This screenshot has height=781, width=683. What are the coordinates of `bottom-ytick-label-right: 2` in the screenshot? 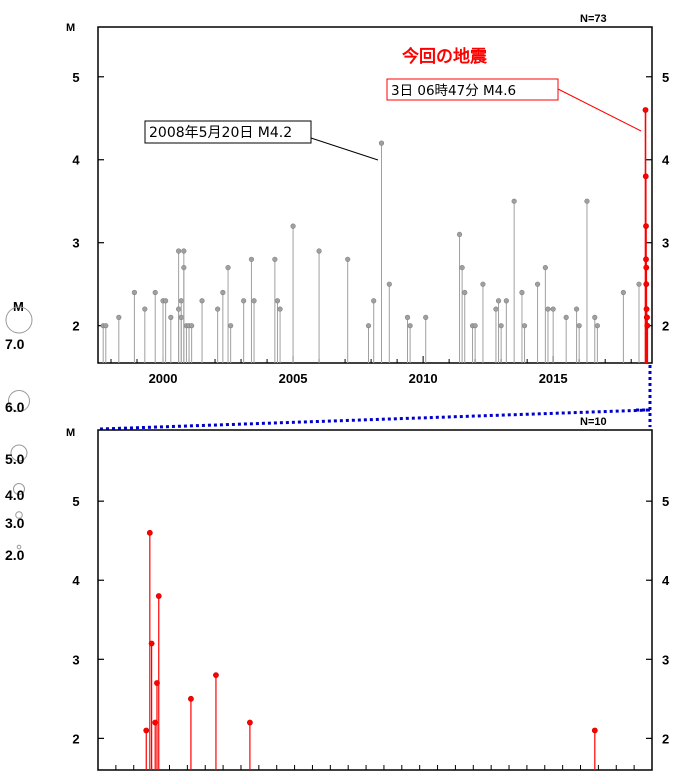 It's located at (665, 738).